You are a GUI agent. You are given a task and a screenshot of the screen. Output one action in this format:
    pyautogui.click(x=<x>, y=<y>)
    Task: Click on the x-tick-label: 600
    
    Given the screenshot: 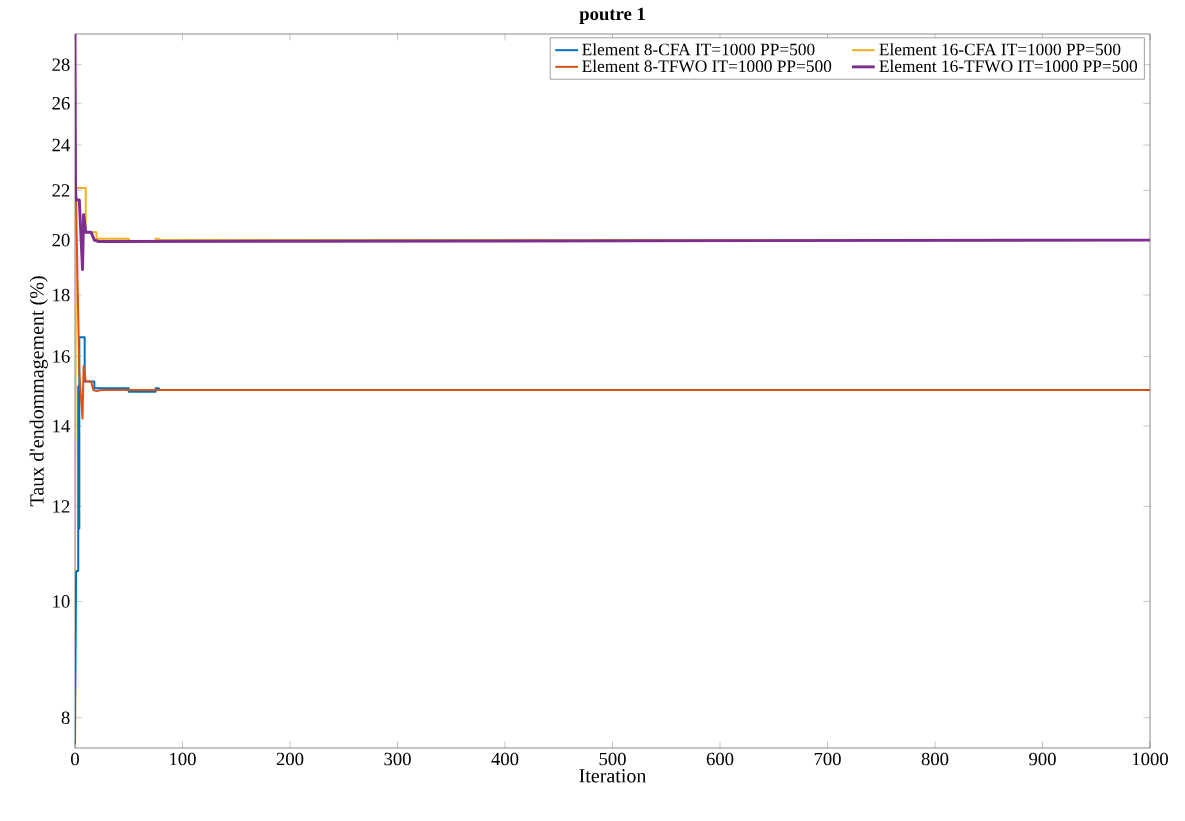 What is the action you would take?
    pyautogui.click(x=720, y=759)
    